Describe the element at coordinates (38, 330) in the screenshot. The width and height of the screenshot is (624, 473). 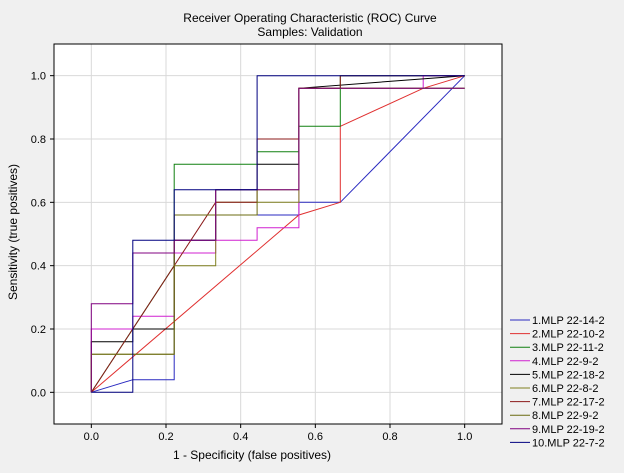
I see `y-tick-label: 0.2` at that location.